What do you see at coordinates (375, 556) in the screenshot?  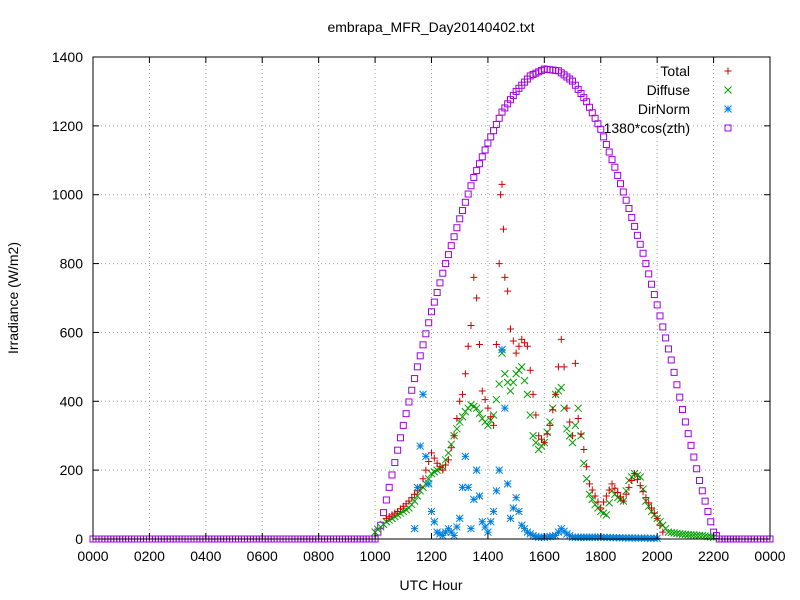 I see `x-tick-label: 1000` at bounding box center [375, 556].